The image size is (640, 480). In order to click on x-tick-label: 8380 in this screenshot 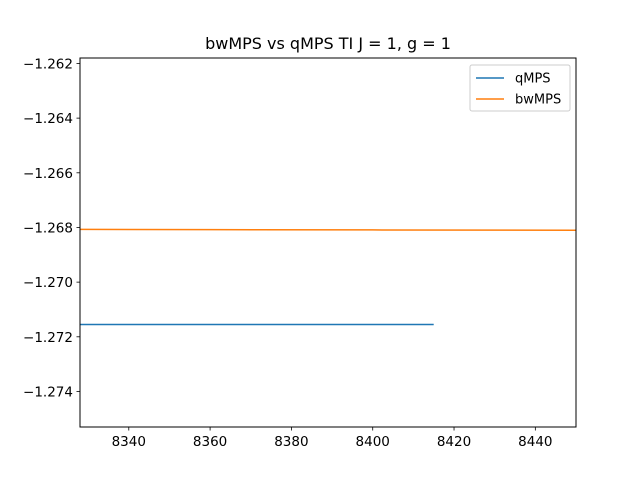, I will do `click(291, 442)`.